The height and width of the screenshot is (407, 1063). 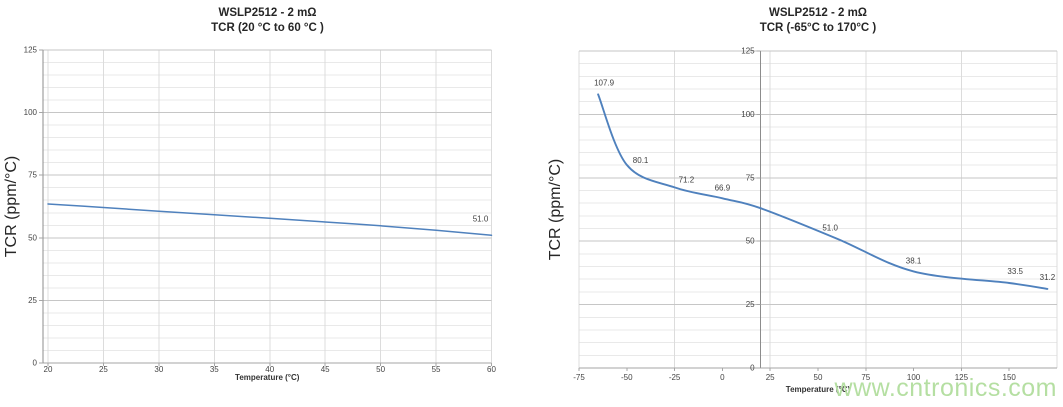 What do you see at coordinates (641, 160) in the screenshot?
I see `svg-text: 80.1` at bounding box center [641, 160].